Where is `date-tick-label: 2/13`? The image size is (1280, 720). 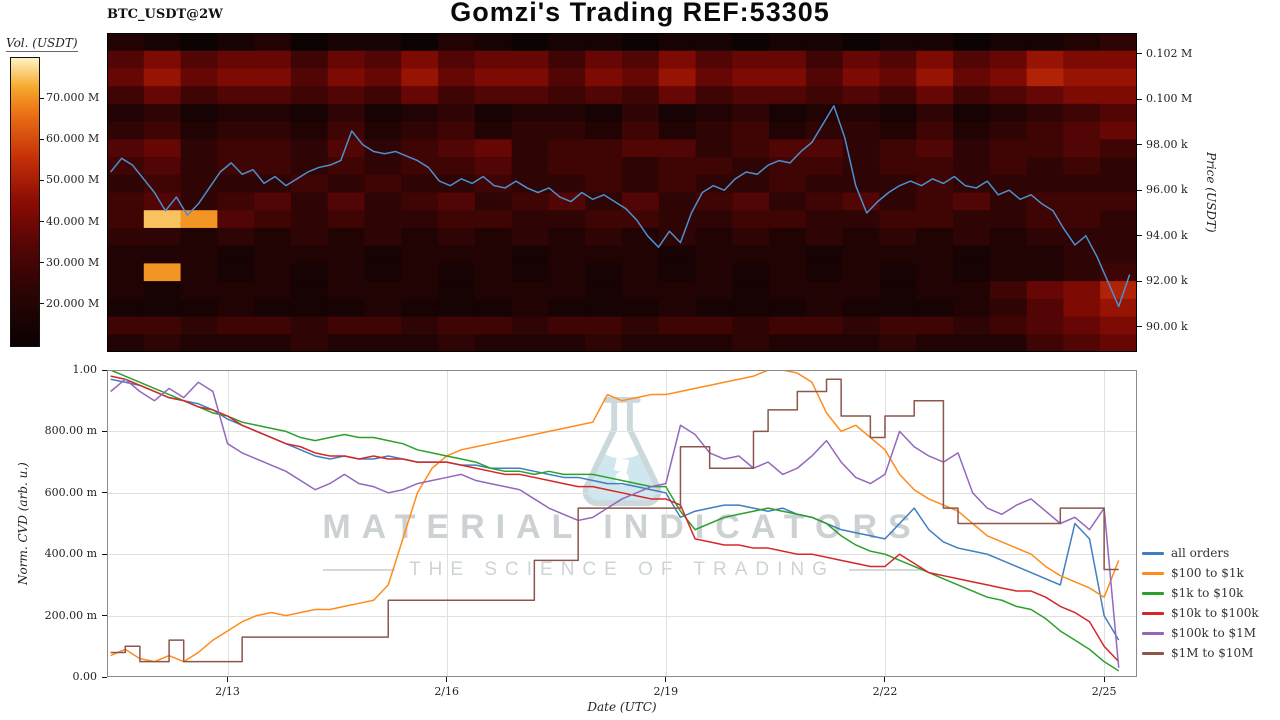
date-tick-label: 2/13 is located at coordinates (227, 691).